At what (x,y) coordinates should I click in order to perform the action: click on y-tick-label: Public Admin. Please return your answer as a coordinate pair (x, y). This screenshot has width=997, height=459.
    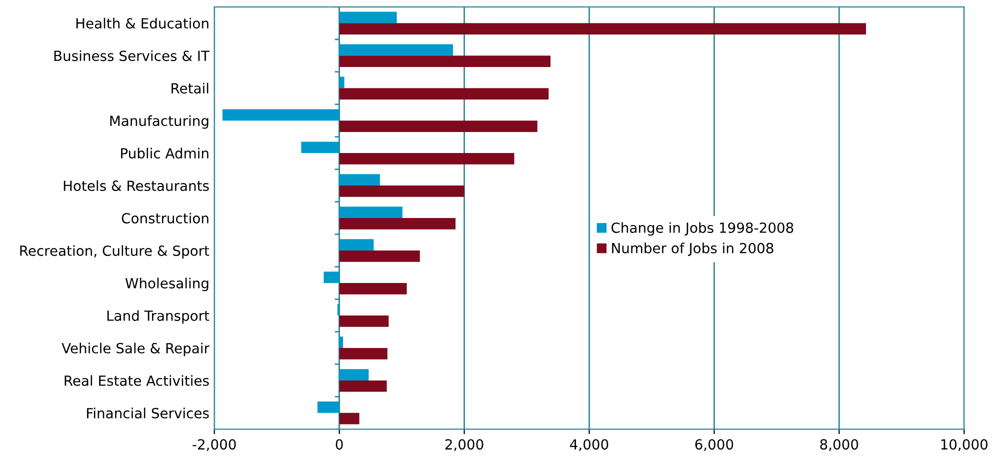
    Looking at the image, I should click on (164, 153).